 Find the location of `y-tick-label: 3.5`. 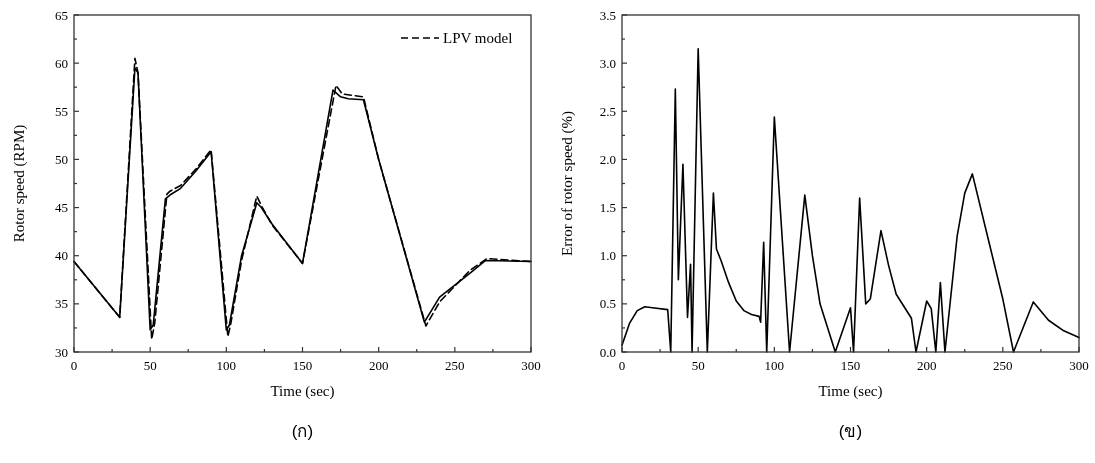

y-tick-label: 3.5 is located at coordinates (607, 15).